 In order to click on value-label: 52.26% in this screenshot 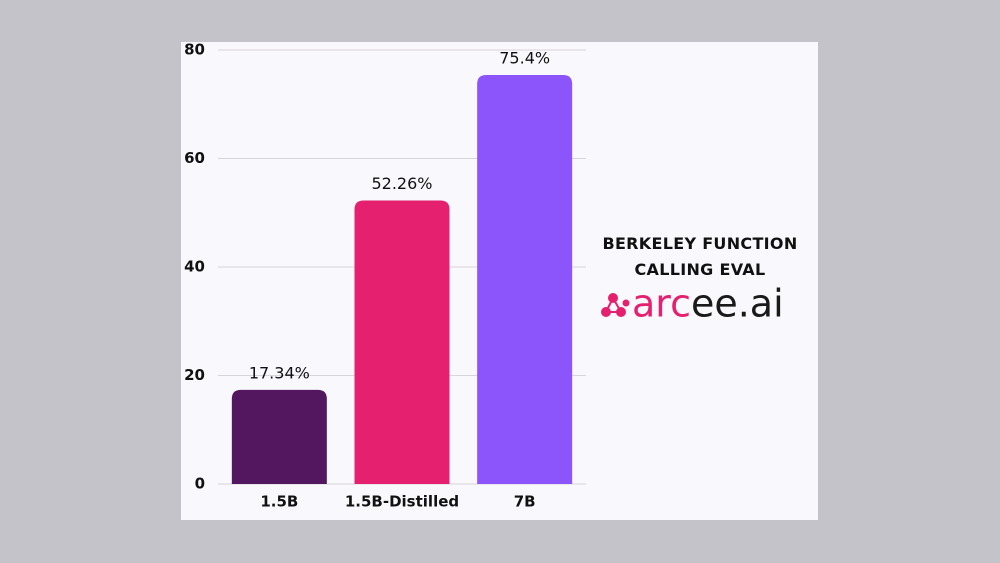, I will do `click(401, 183)`.